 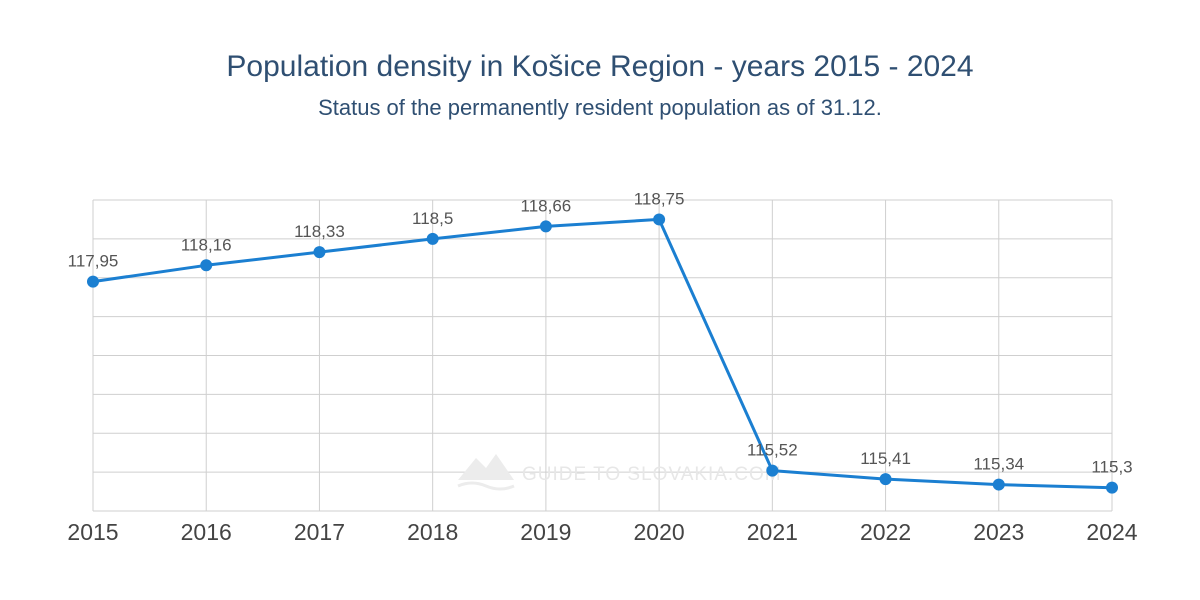 I want to click on x-tick-label: 2024, so click(x=1111, y=532).